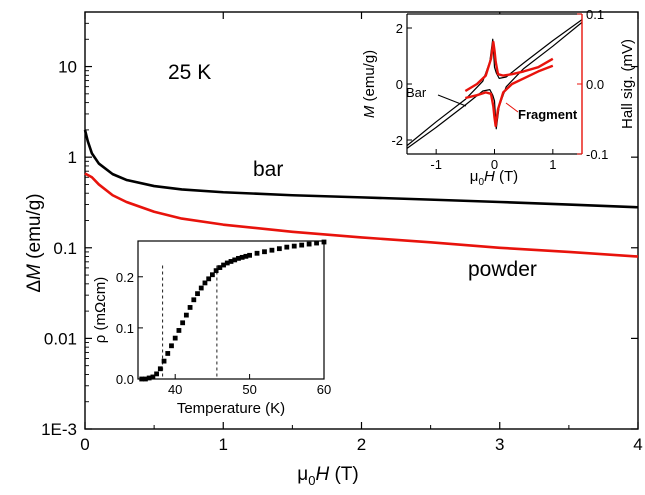  Describe the element at coordinates (637, 444) in the screenshot. I see `main-x-tick-label: 4` at that location.